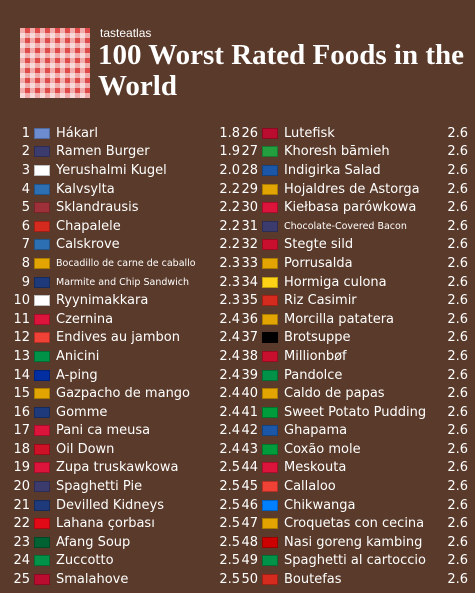 The image size is (475, 593). What do you see at coordinates (339, 319) in the screenshot?
I see `food-name: Morcilla patatera` at bounding box center [339, 319].